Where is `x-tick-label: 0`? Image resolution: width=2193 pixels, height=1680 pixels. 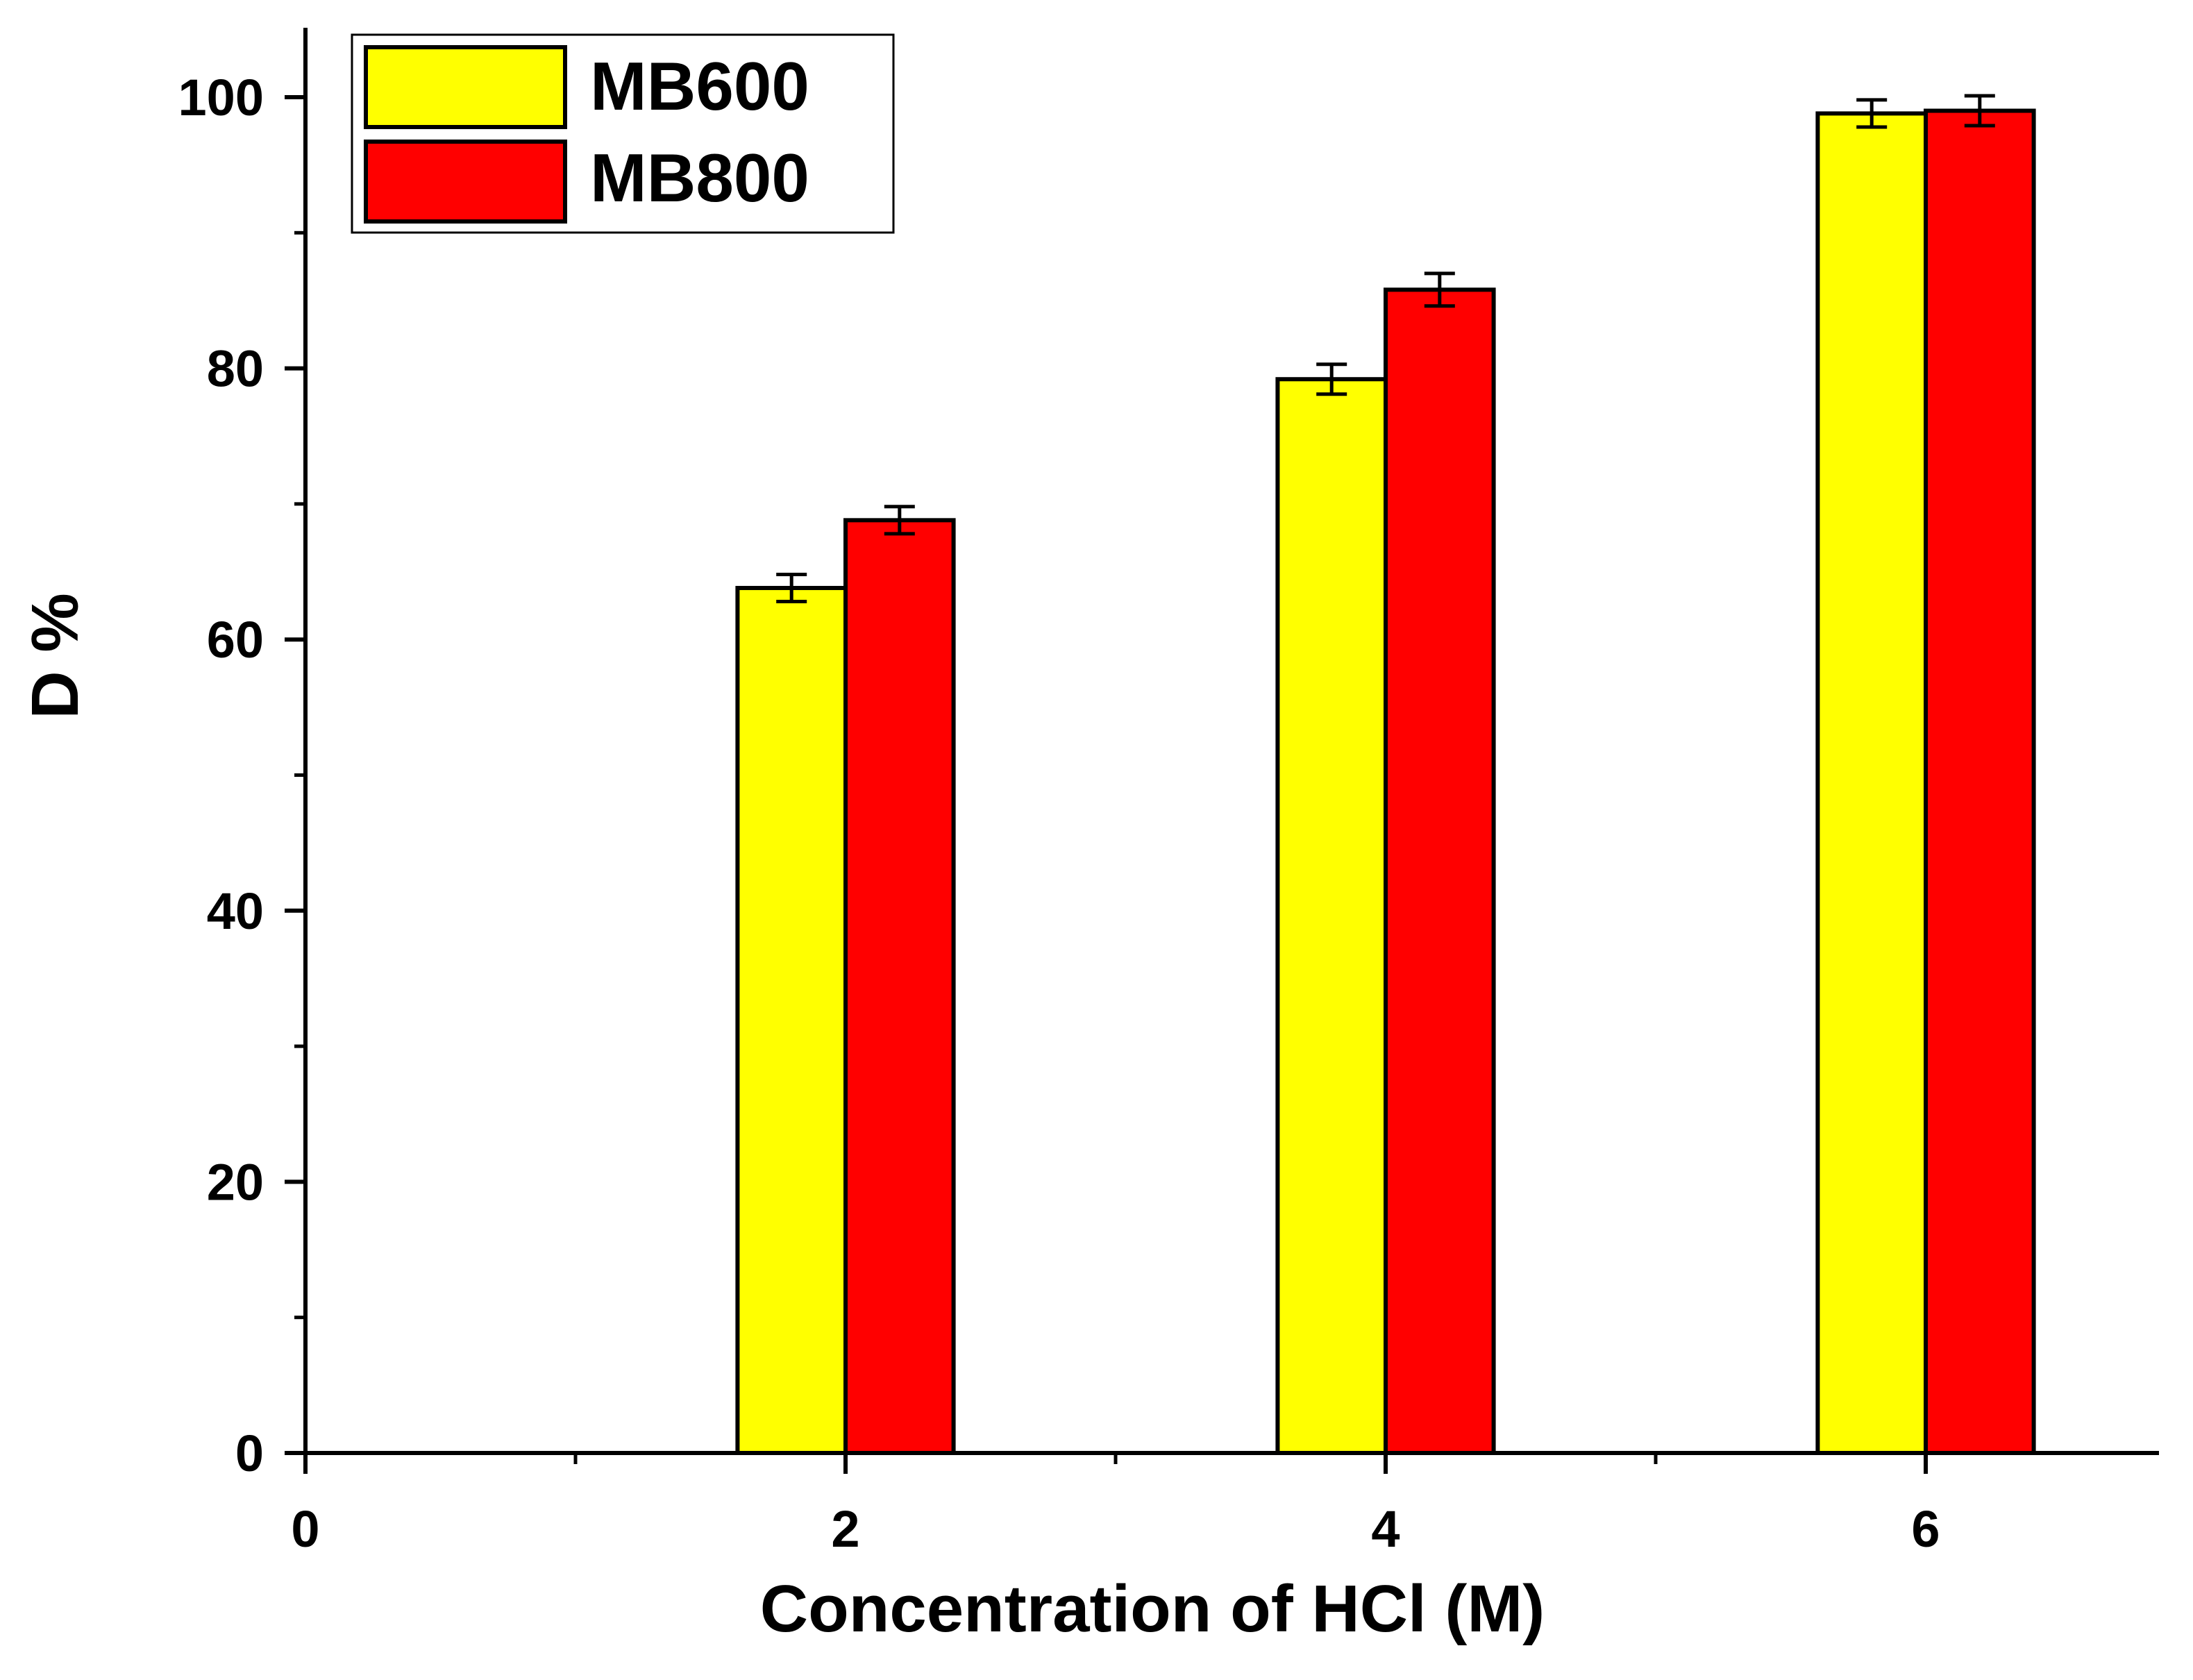 x-tick-label: 0 is located at coordinates (305, 1529).